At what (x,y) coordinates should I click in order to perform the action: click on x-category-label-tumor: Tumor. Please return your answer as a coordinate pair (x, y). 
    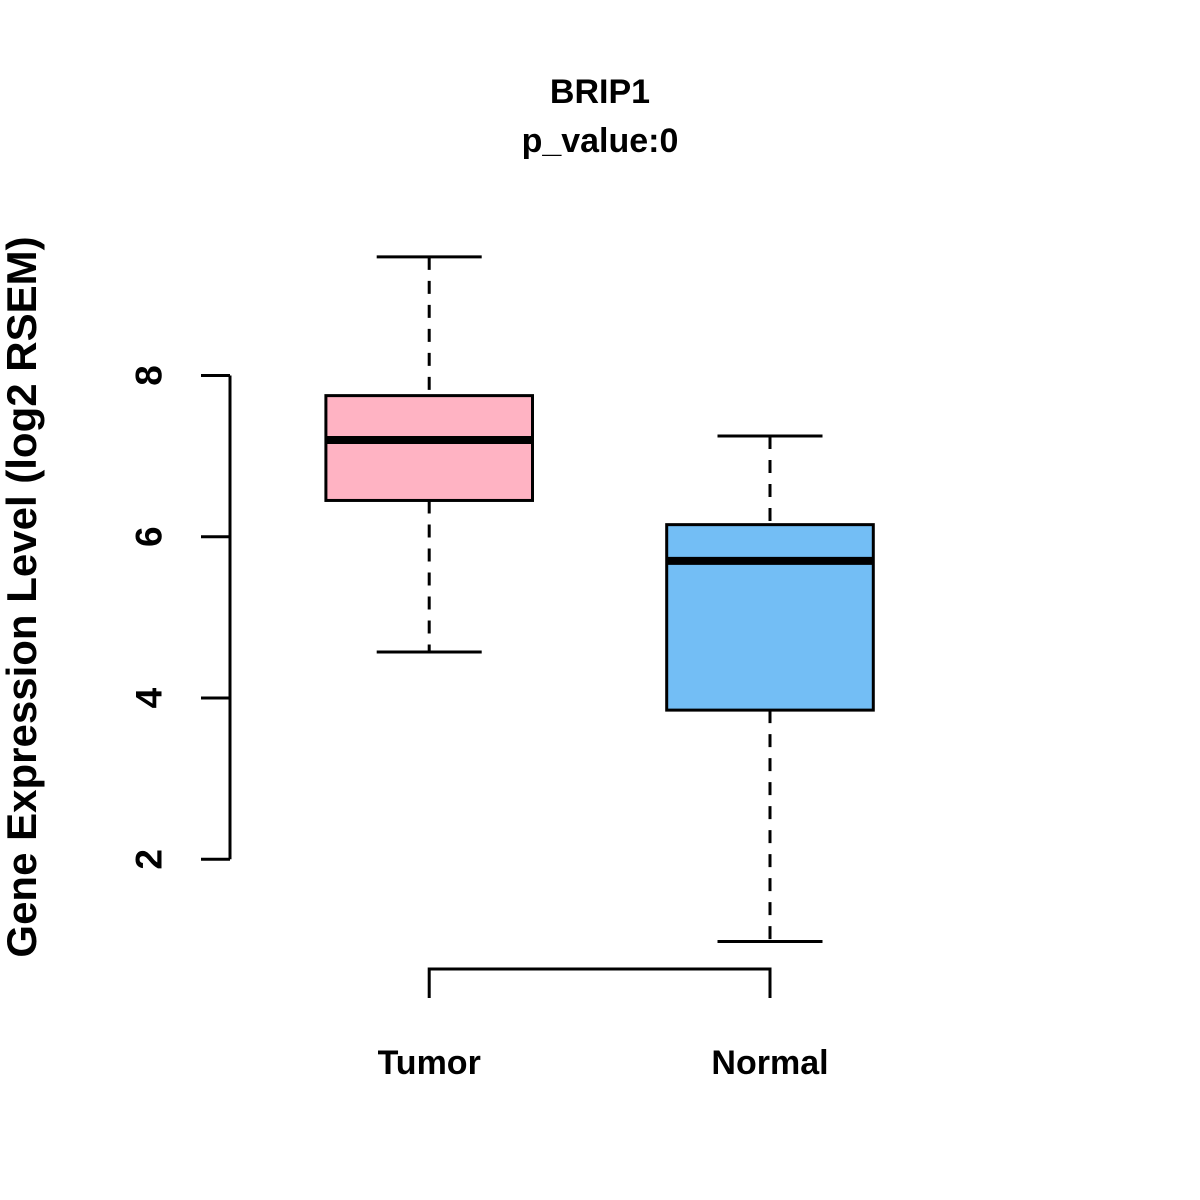
    Looking at the image, I should click on (429, 1063).